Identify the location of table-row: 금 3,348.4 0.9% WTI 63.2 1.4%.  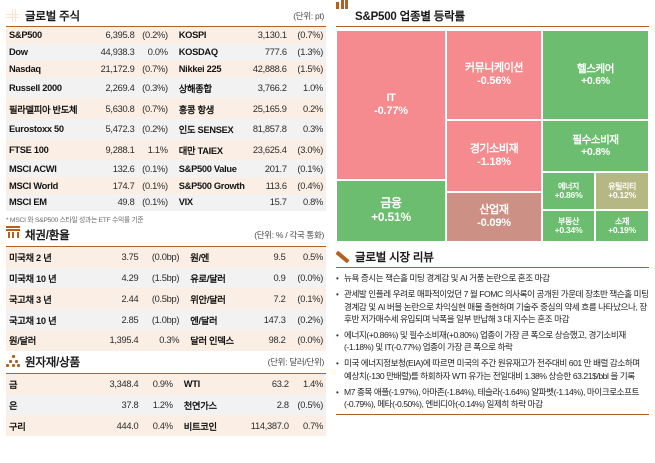
(166, 384).